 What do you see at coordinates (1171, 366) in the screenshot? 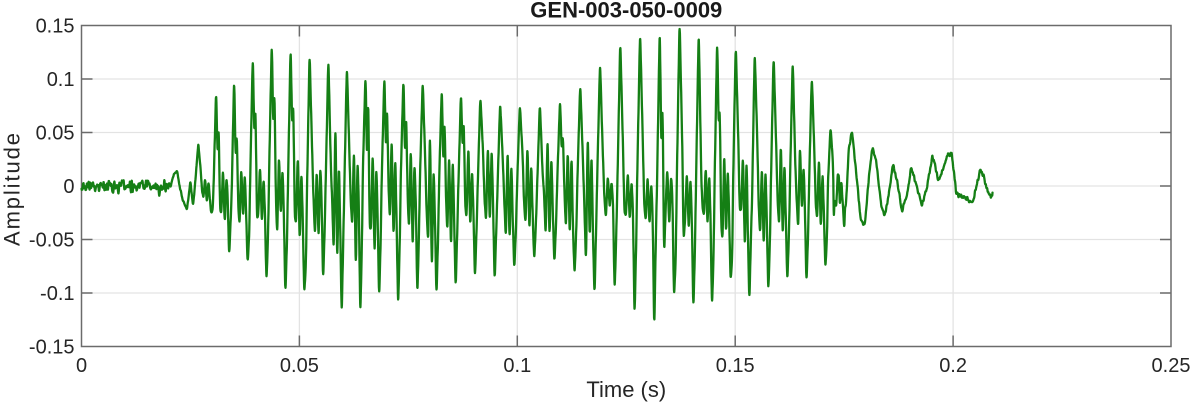
I see `svg-text: 0.25` at bounding box center [1171, 366].